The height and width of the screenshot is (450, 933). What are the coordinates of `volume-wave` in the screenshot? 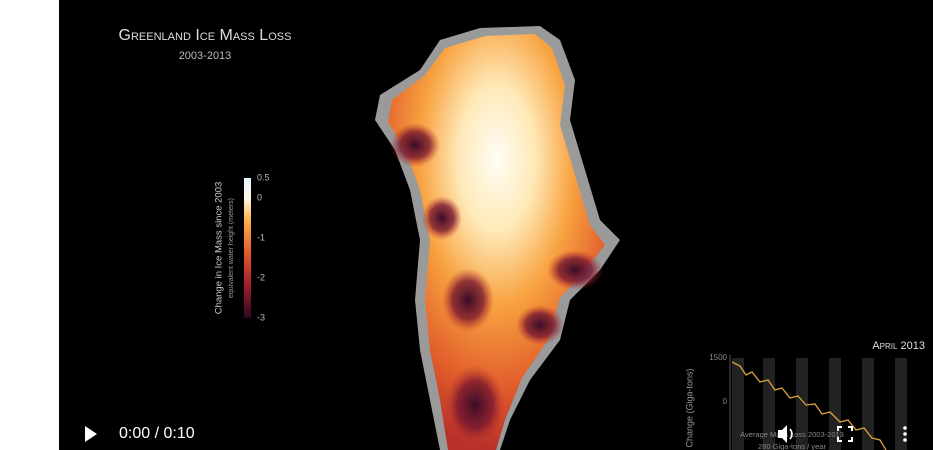 It's located at (791, 434).